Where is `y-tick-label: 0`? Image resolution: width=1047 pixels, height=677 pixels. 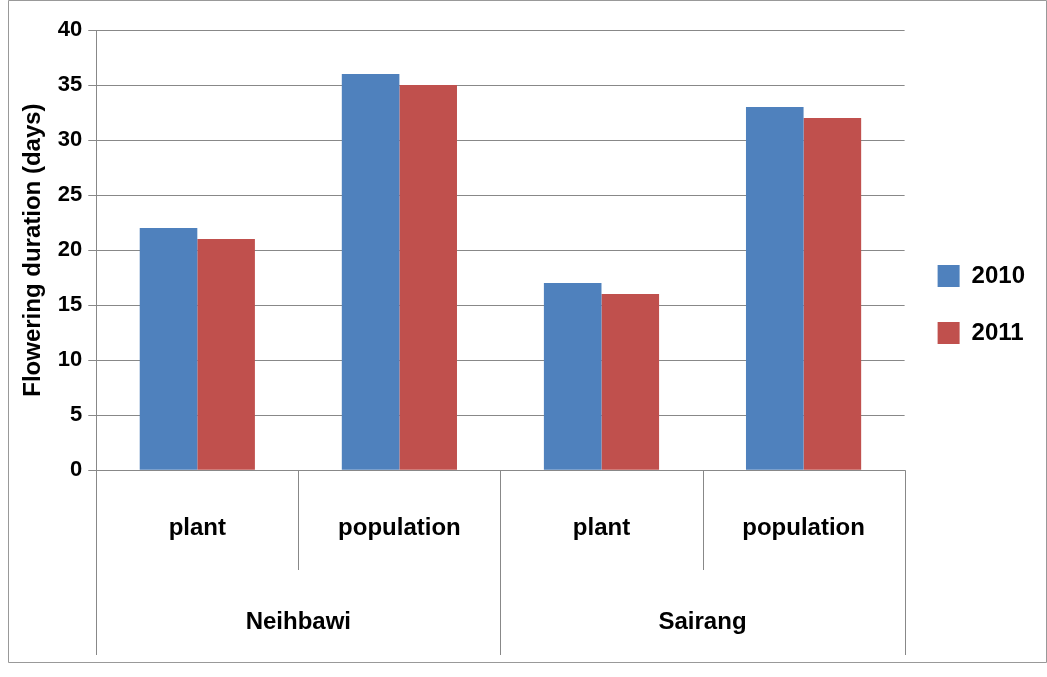 y-tick-label: 0 is located at coordinates (76, 469).